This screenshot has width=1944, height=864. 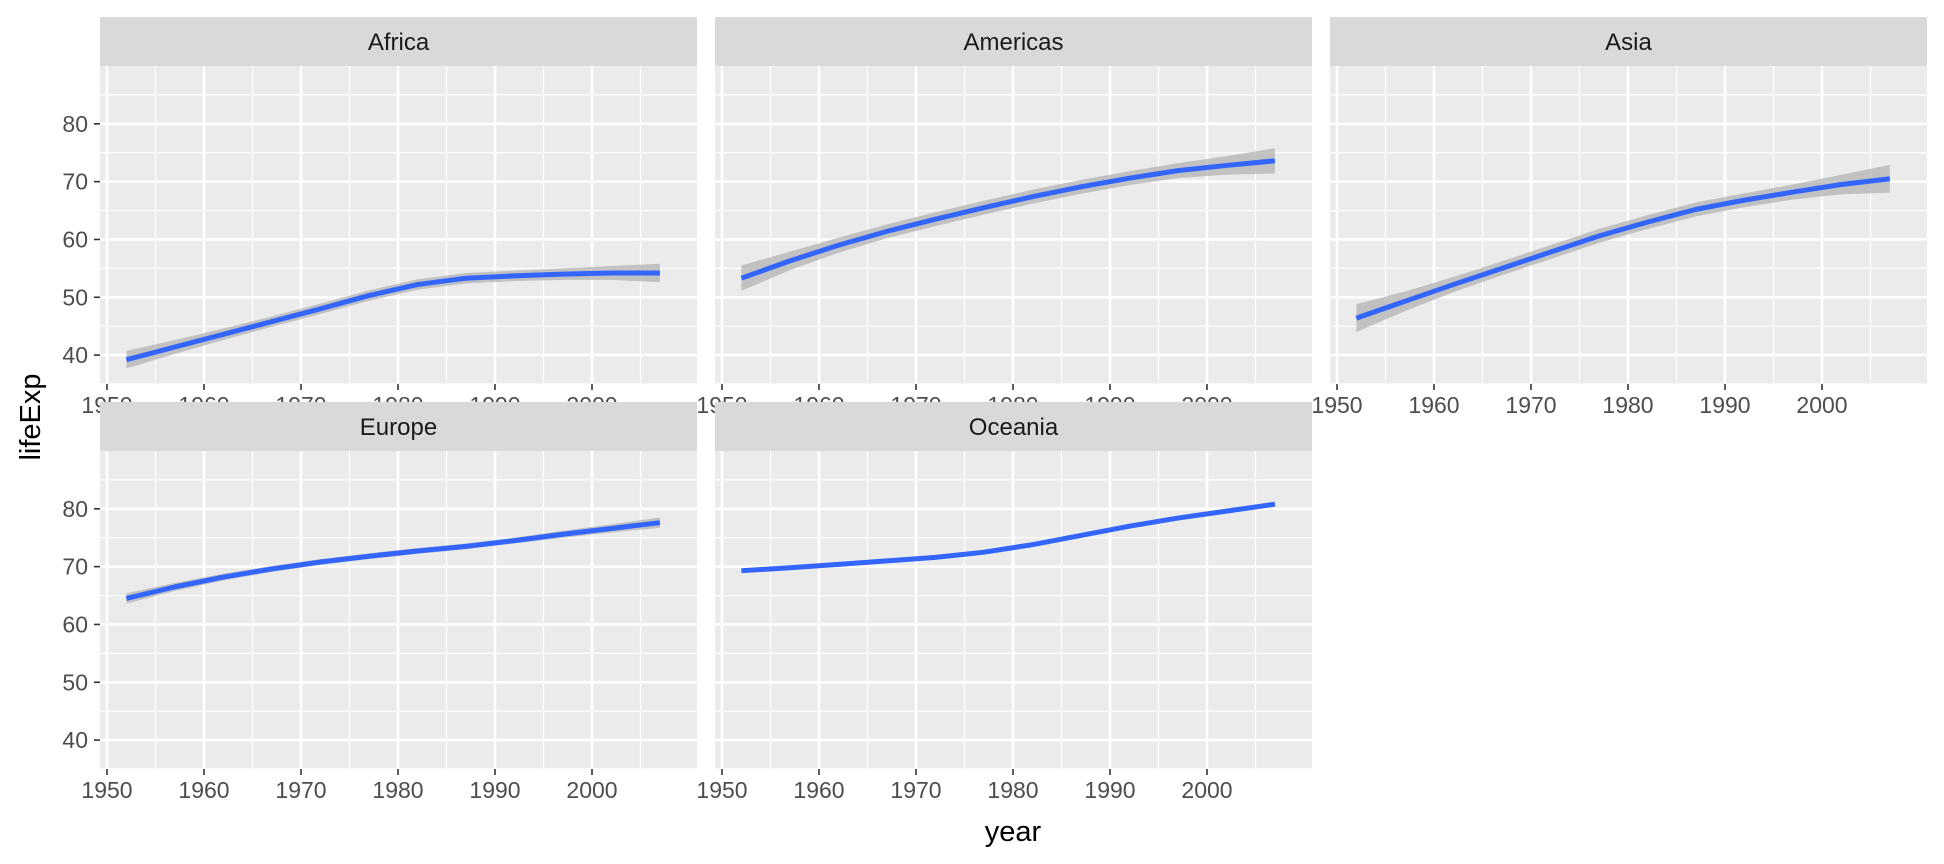 I want to click on strip-label-asia: Asia, so click(x=1628, y=42).